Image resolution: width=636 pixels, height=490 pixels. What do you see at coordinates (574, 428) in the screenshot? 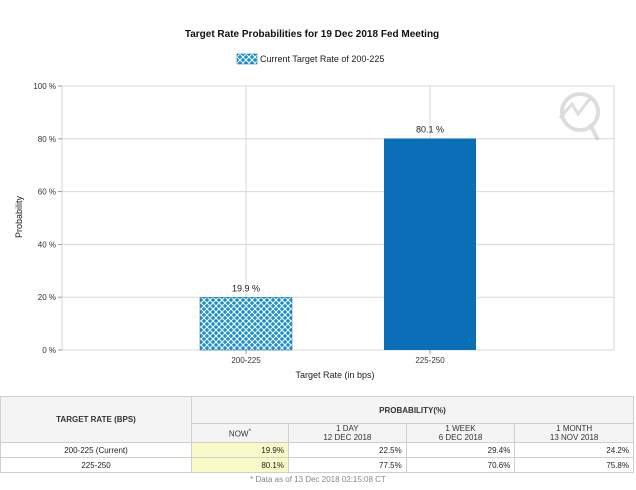
I see `one-month-label: 1 MONTH` at bounding box center [574, 428].